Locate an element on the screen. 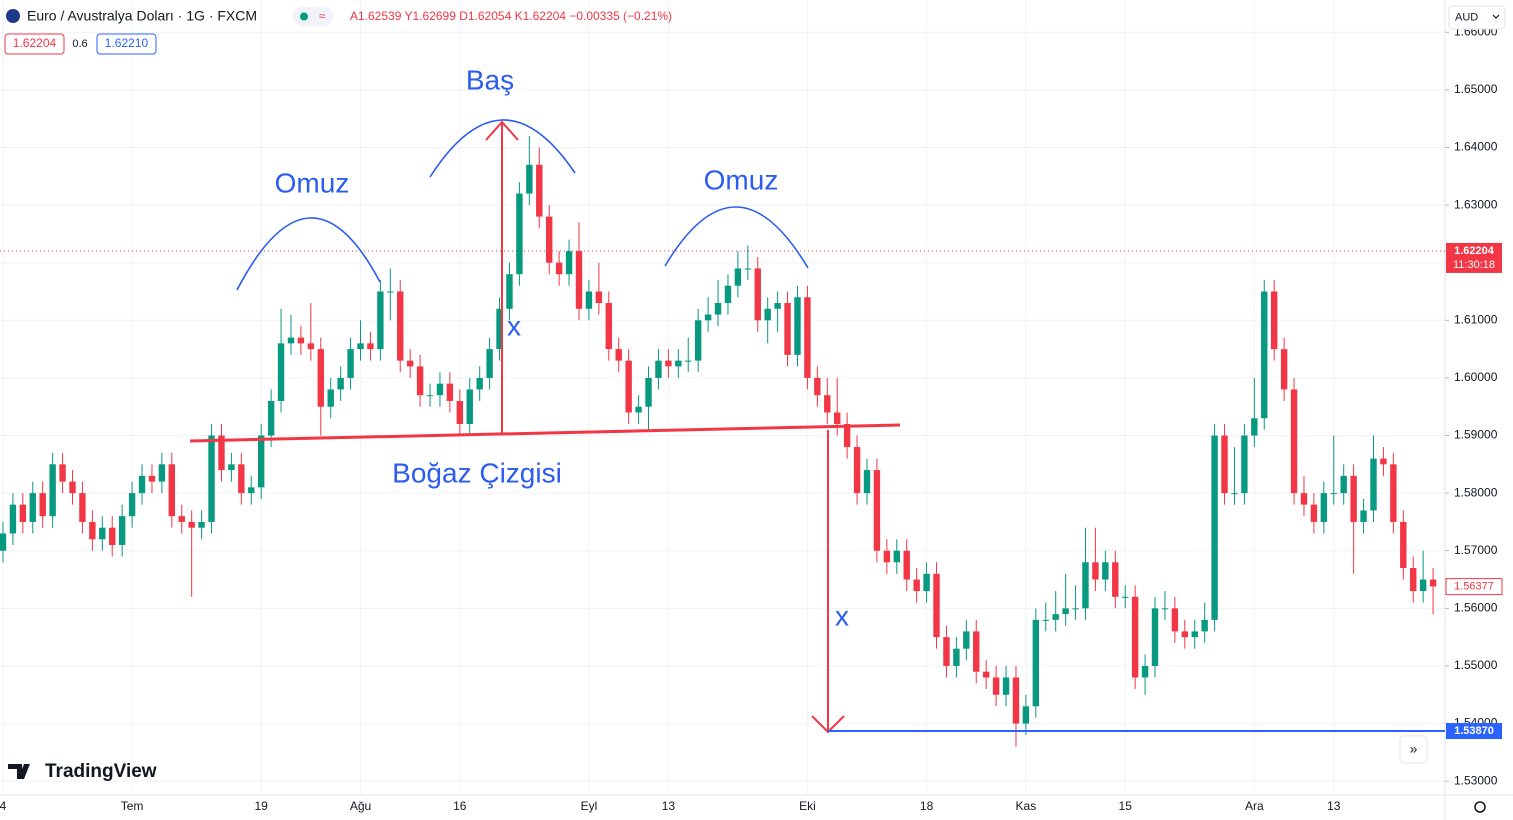 The width and height of the screenshot is (1513, 820). annotation: x is located at coordinates (514, 325).